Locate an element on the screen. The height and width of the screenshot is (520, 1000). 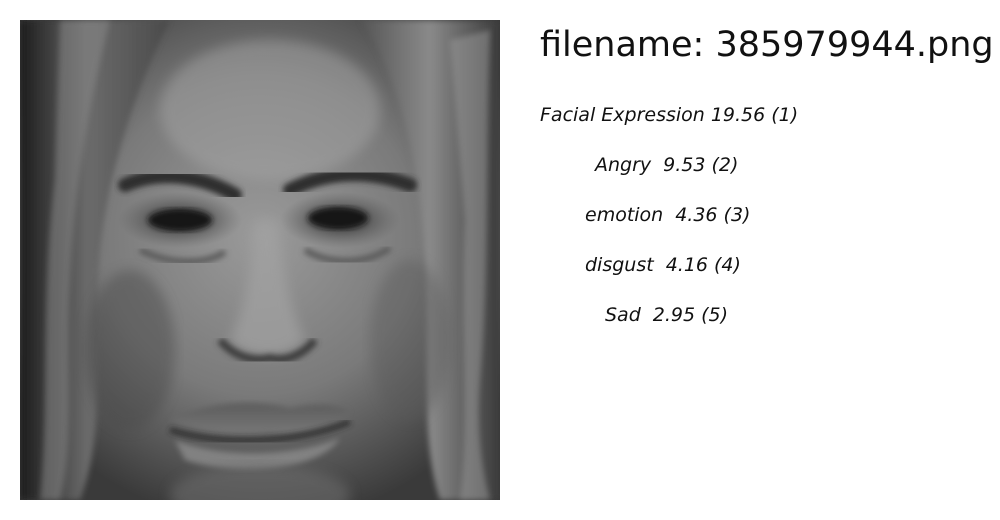
result-label: Angry is located at coordinates (623, 165).